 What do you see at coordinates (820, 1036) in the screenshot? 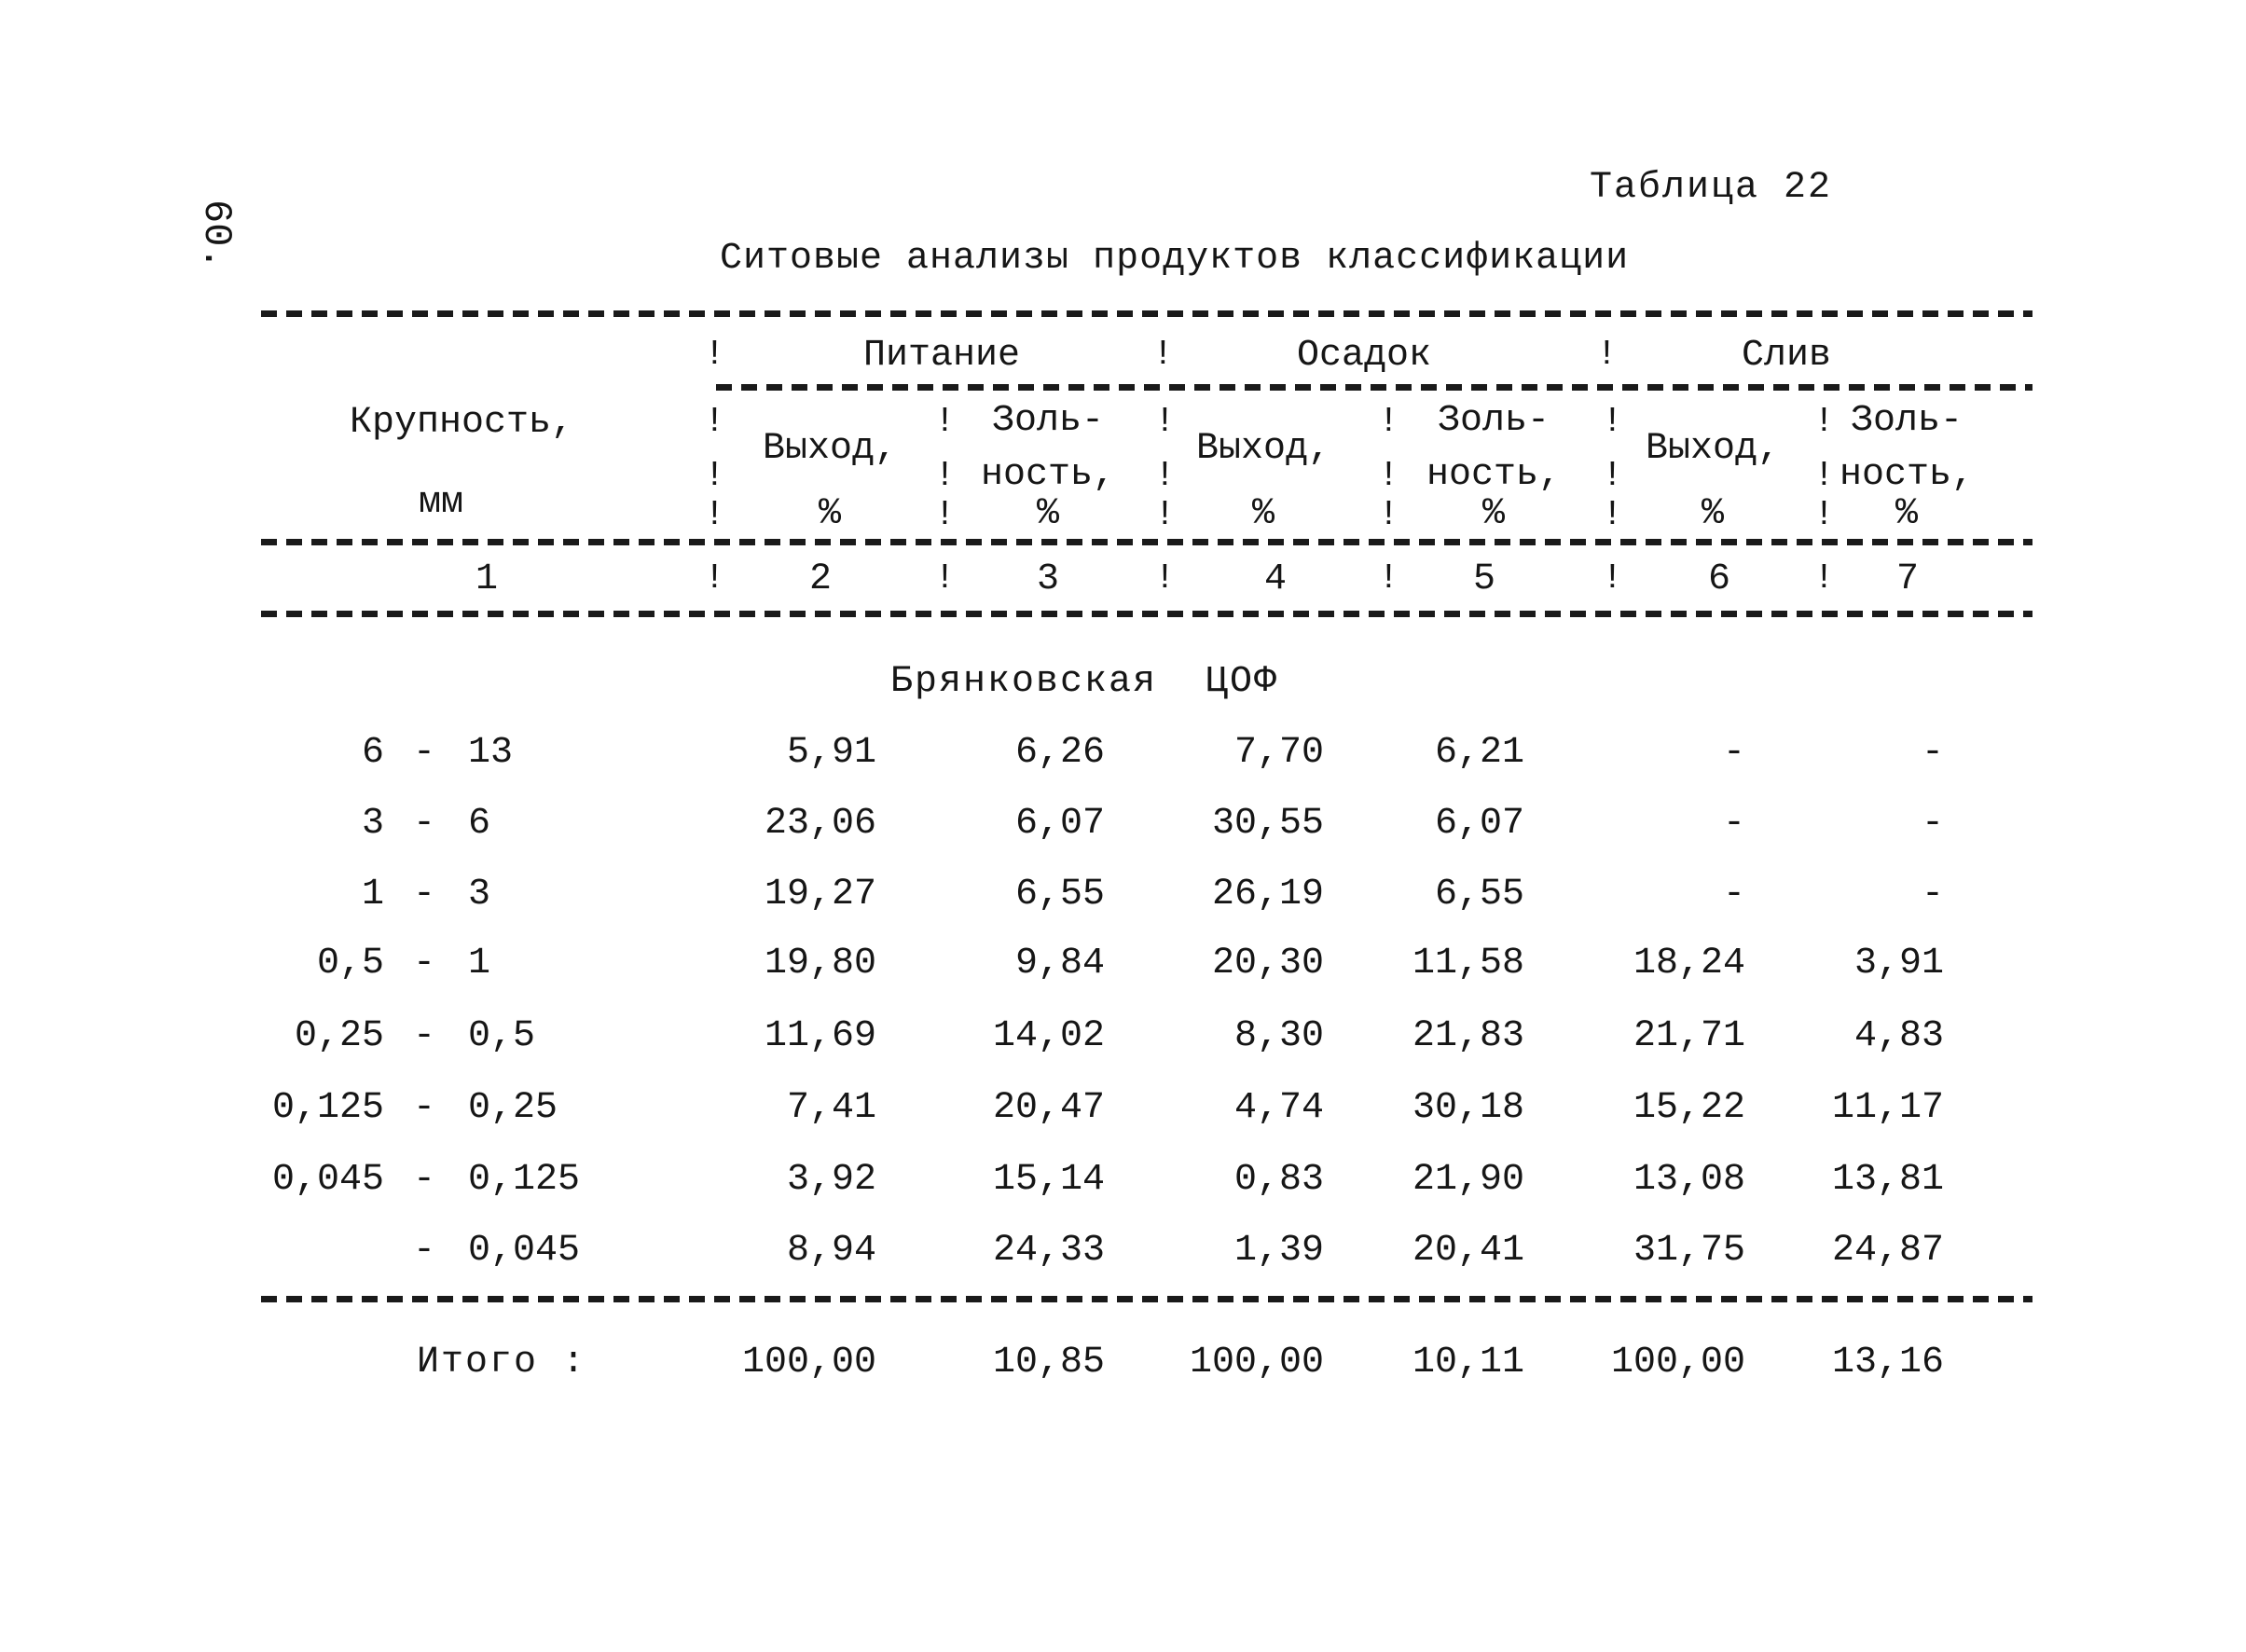
I see `cell-feed-yield: 11,69` at bounding box center [820, 1036].